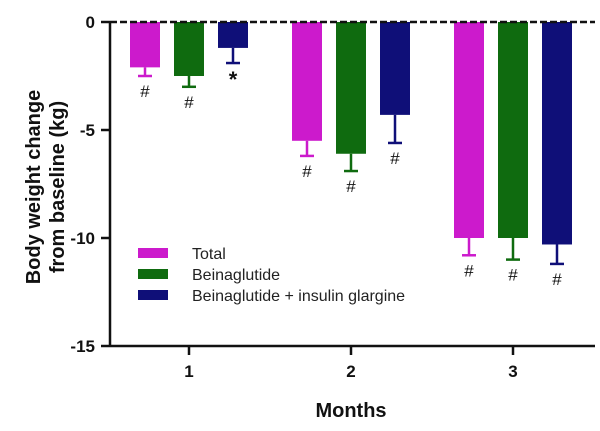  What do you see at coordinates (82, 346) in the screenshot?
I see `y-tick-label: -15` at bounding box center [82, 346].